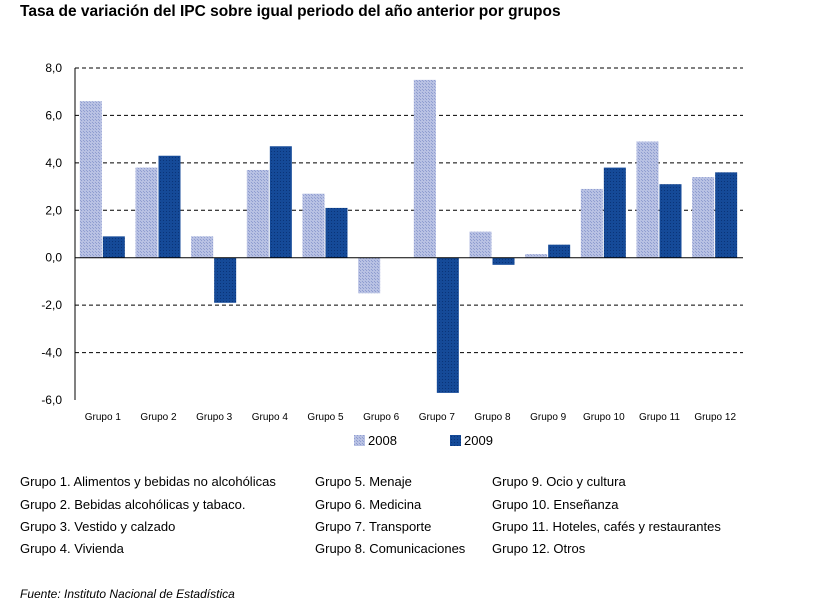  Describe the element at coordinates (158, 417) in the screenshot. I see `x-category-label: Grupo 2` at that location.